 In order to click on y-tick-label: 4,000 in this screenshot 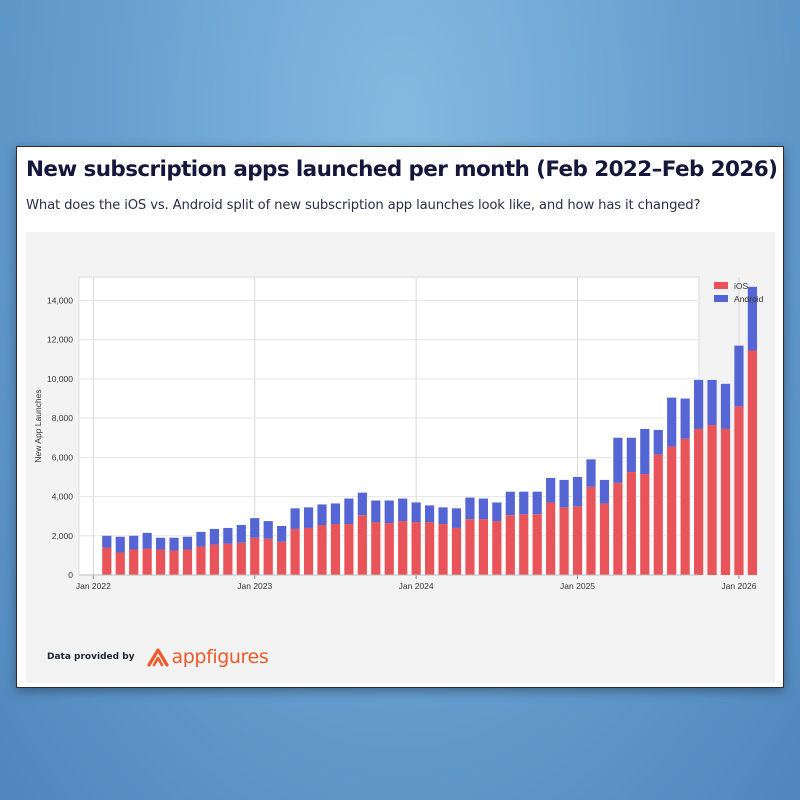, I will do `click(63, 497)`.